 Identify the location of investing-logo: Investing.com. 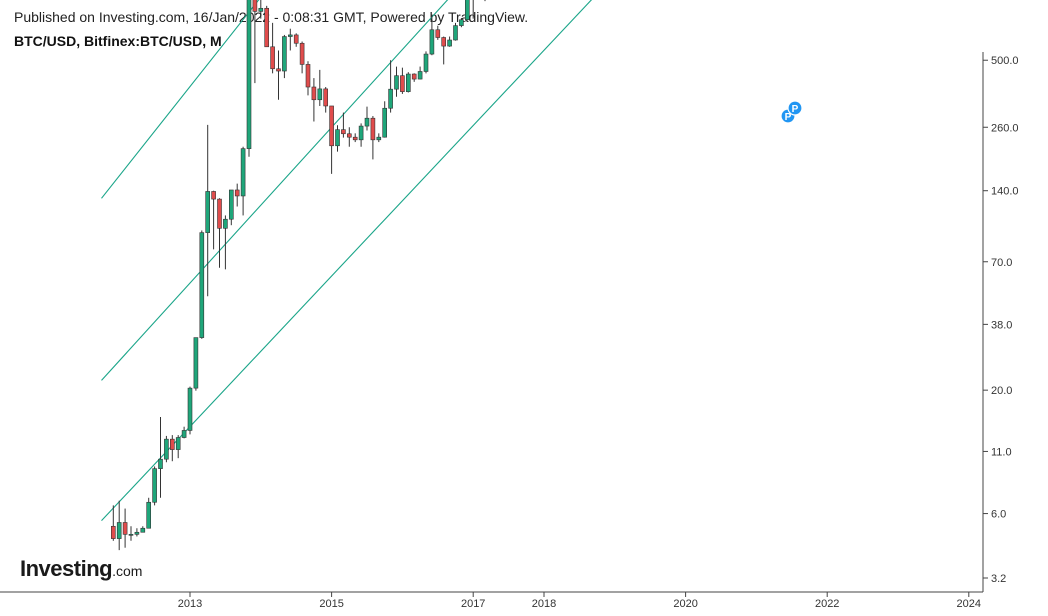
(81, 569).